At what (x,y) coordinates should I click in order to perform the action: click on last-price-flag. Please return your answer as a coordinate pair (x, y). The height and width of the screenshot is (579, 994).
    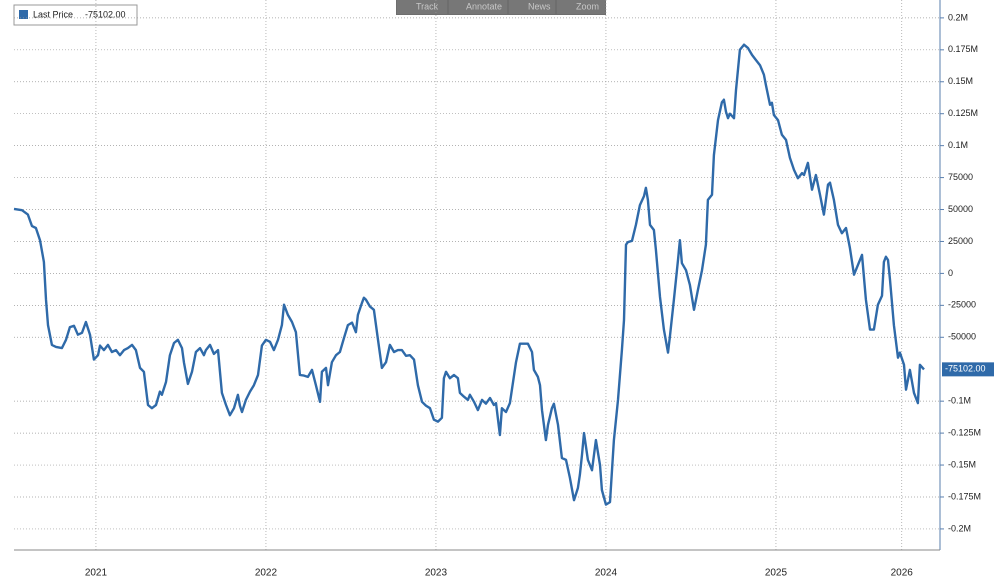
    Looking at the image, I should click on (968, 369).